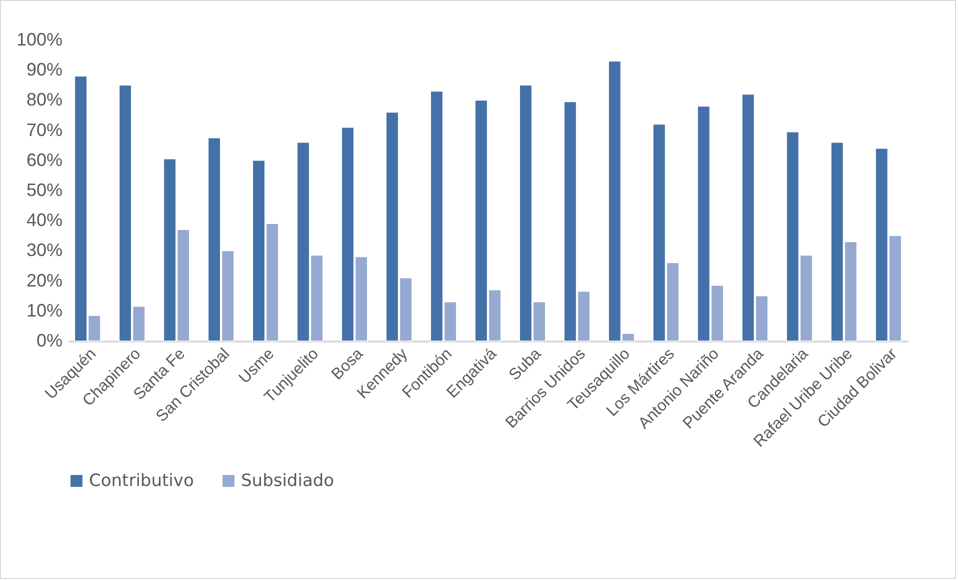 Image resolution: width=958 pixels, height=581 pixels. I want to click on y-tick-label: 30%, so click(44, 250).